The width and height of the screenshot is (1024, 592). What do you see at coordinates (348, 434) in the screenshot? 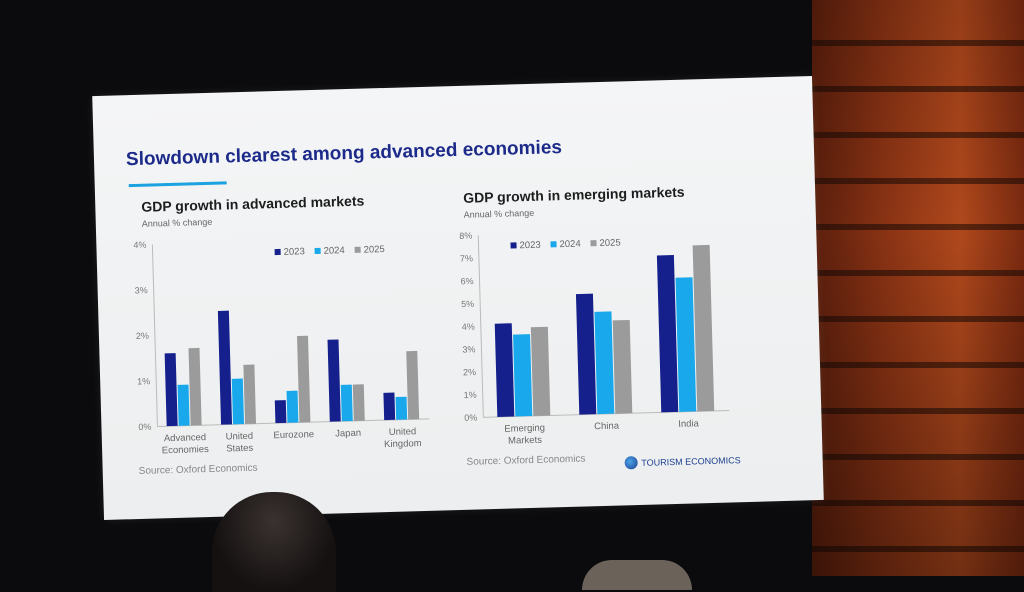
I see `x-tick-label: Japan` at bounding box center [348, 434].